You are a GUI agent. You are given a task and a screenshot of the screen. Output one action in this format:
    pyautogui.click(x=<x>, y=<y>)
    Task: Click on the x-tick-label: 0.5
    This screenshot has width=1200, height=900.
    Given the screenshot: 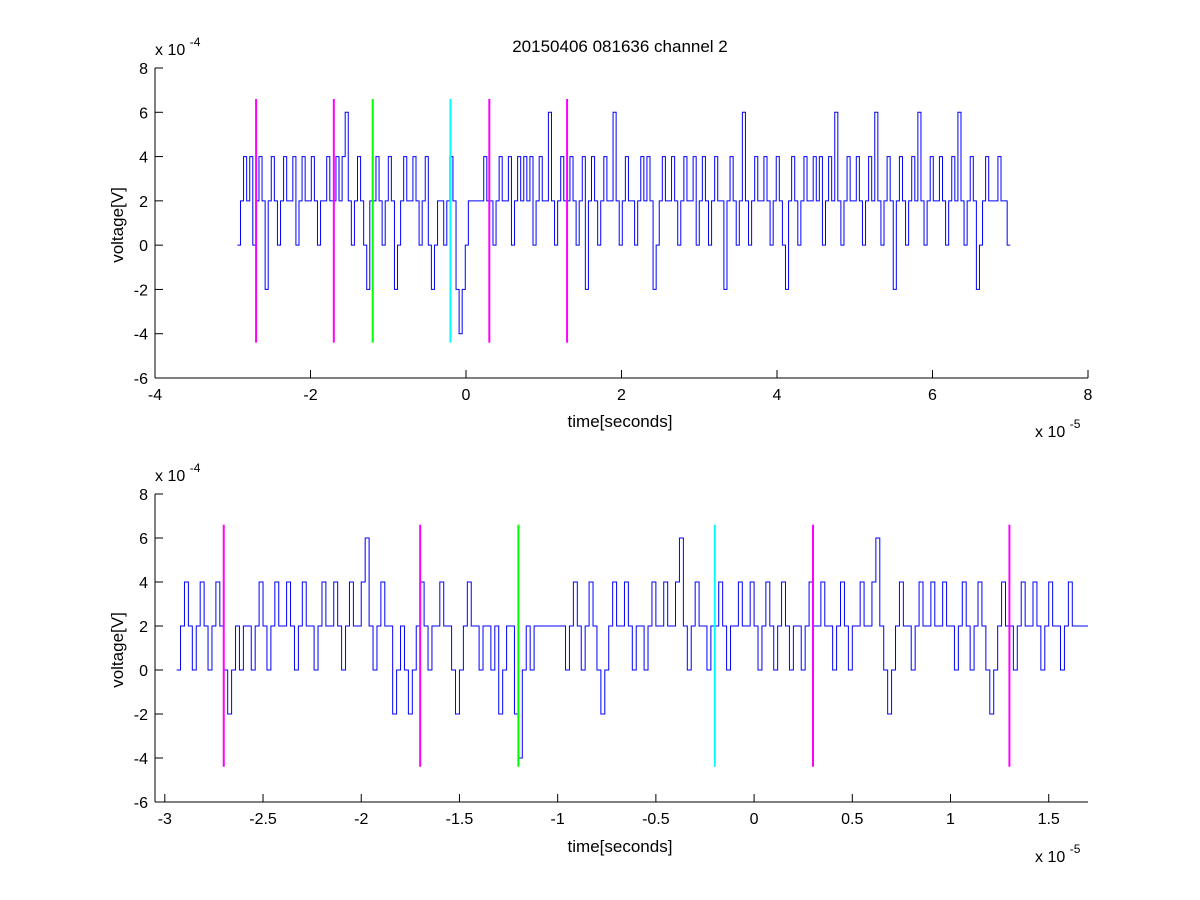 What is the action you would take?
    pyautogui.click(x=852, y=819)
    